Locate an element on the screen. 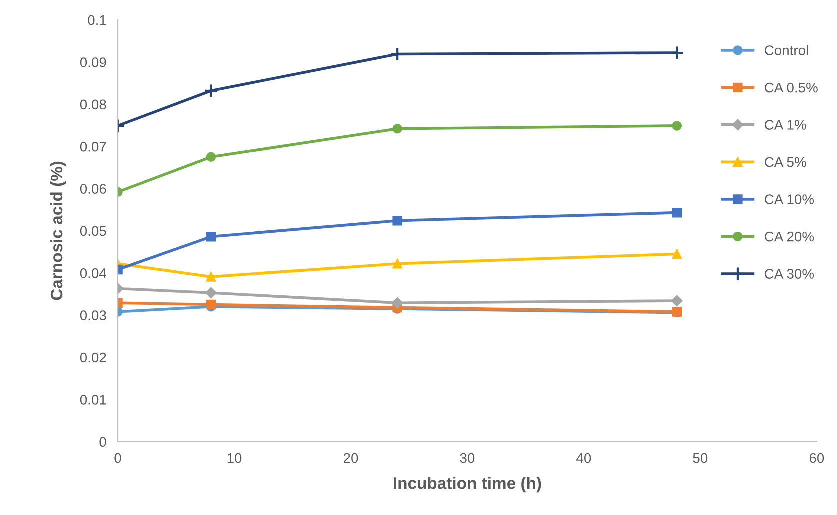 This screenshot has height=515, width=837. y-tick-label: 0.09 is located at coordinates (93, 63).